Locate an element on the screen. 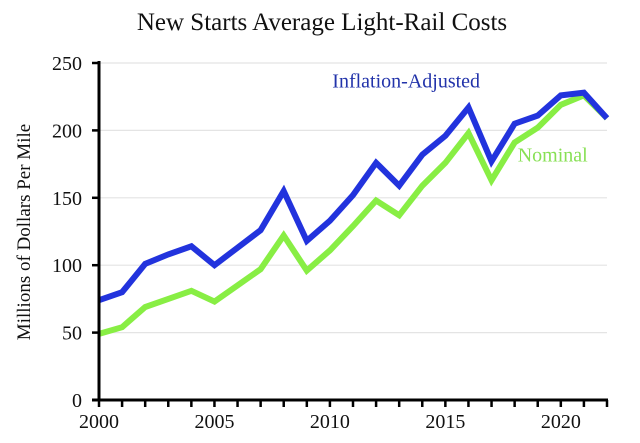 This screenshot has height=443, width=640. y-tick-label: 150 is located at coordinates (67, 199).